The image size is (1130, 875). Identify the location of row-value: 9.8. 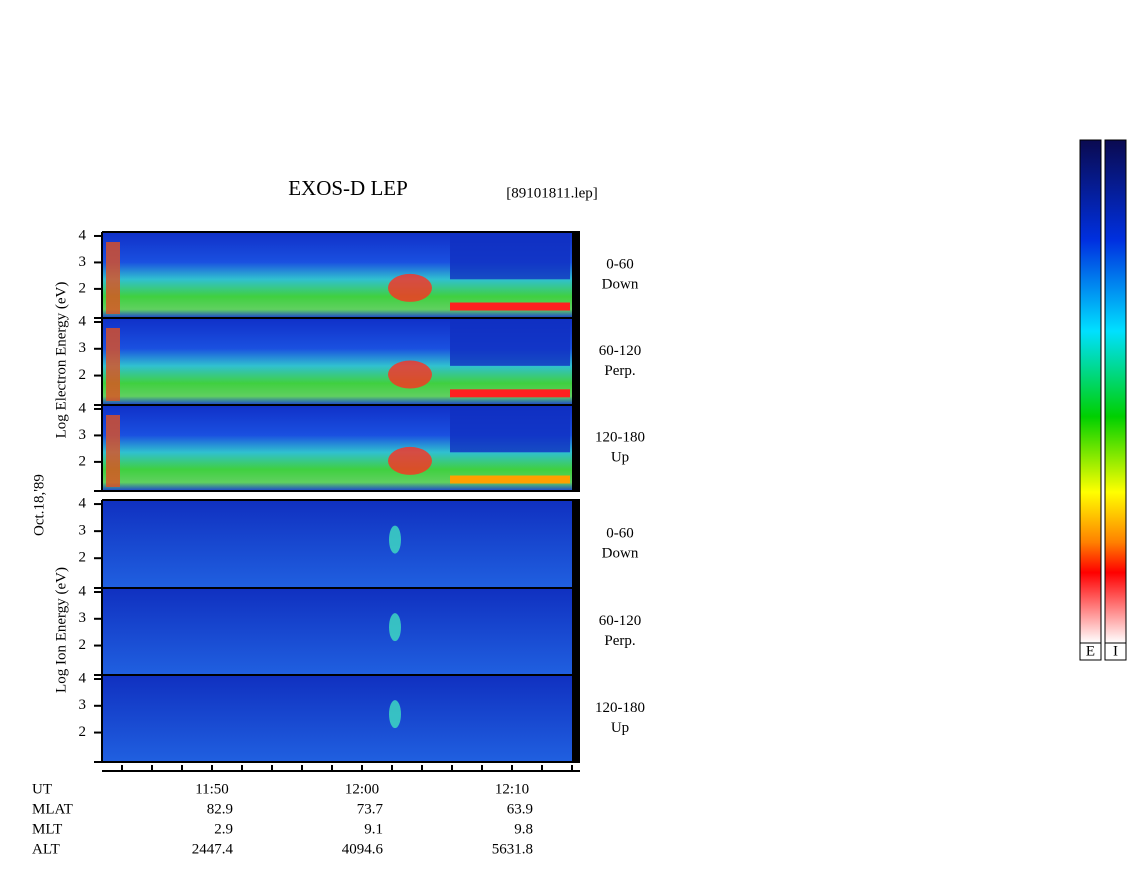
(523, 829).